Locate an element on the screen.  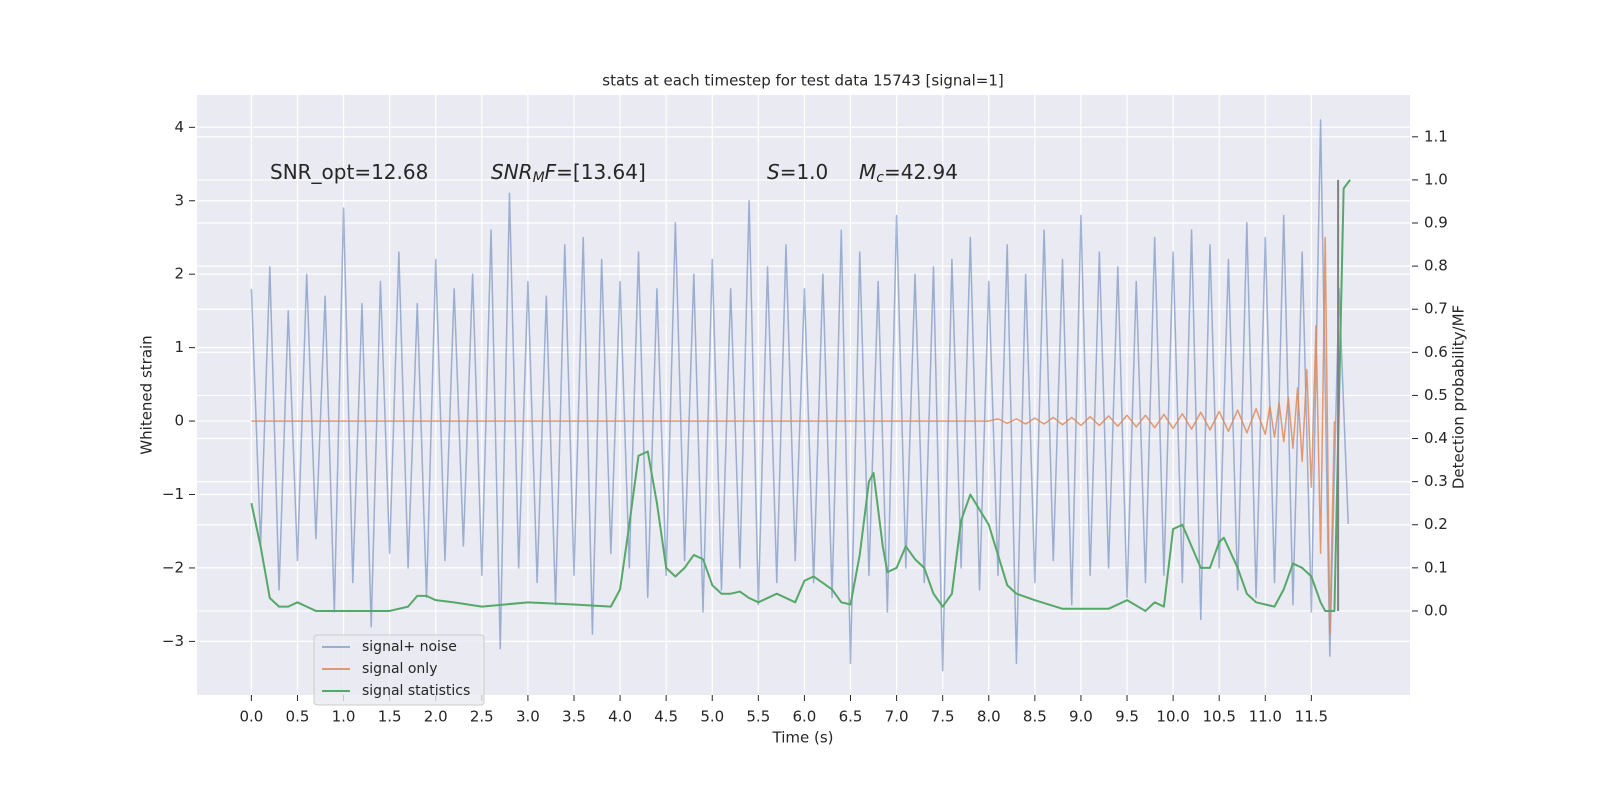
y2-tick-label: 0.5 is located at coordinates (1436, 395).